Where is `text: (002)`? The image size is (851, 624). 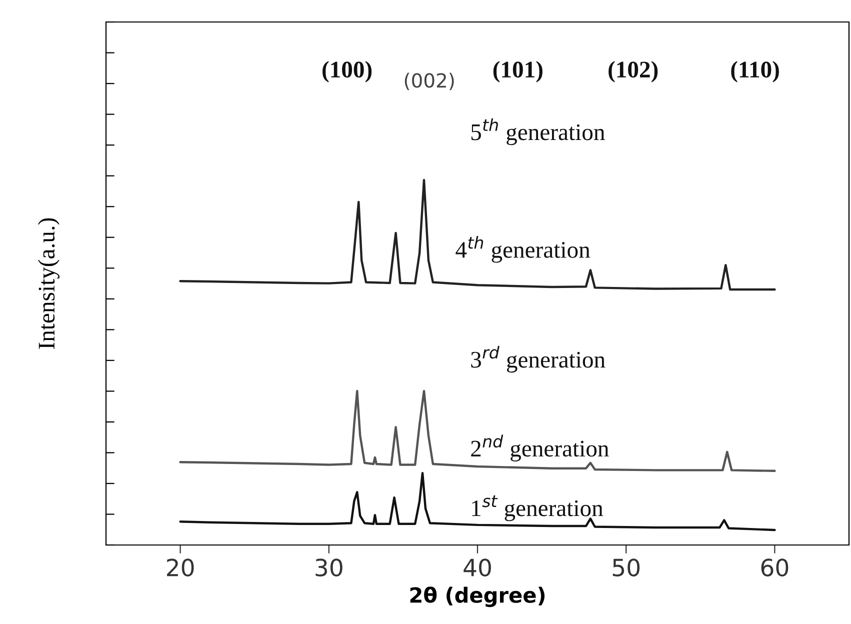 text: (002) is located at coordinates (429, 81).